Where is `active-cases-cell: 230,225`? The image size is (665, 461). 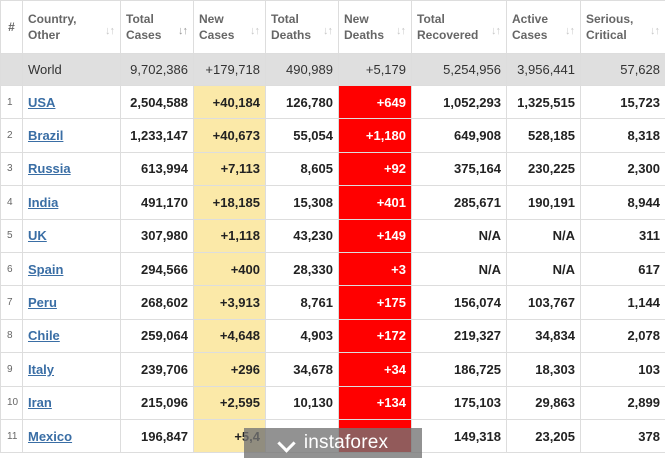
active-cases-cell: 230,225 is located at coordinates (543, 169).